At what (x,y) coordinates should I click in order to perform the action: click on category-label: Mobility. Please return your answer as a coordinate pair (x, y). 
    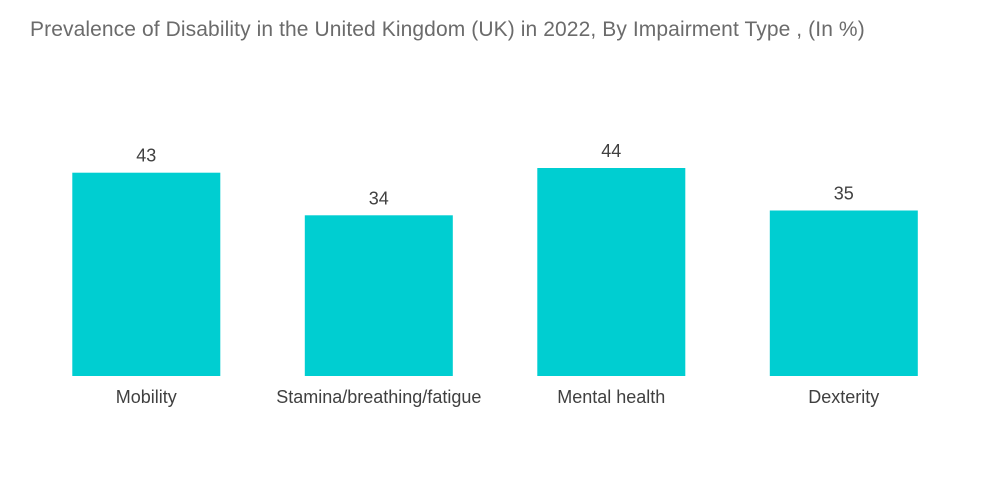
    Looking at the image, I should click on (146, 397).